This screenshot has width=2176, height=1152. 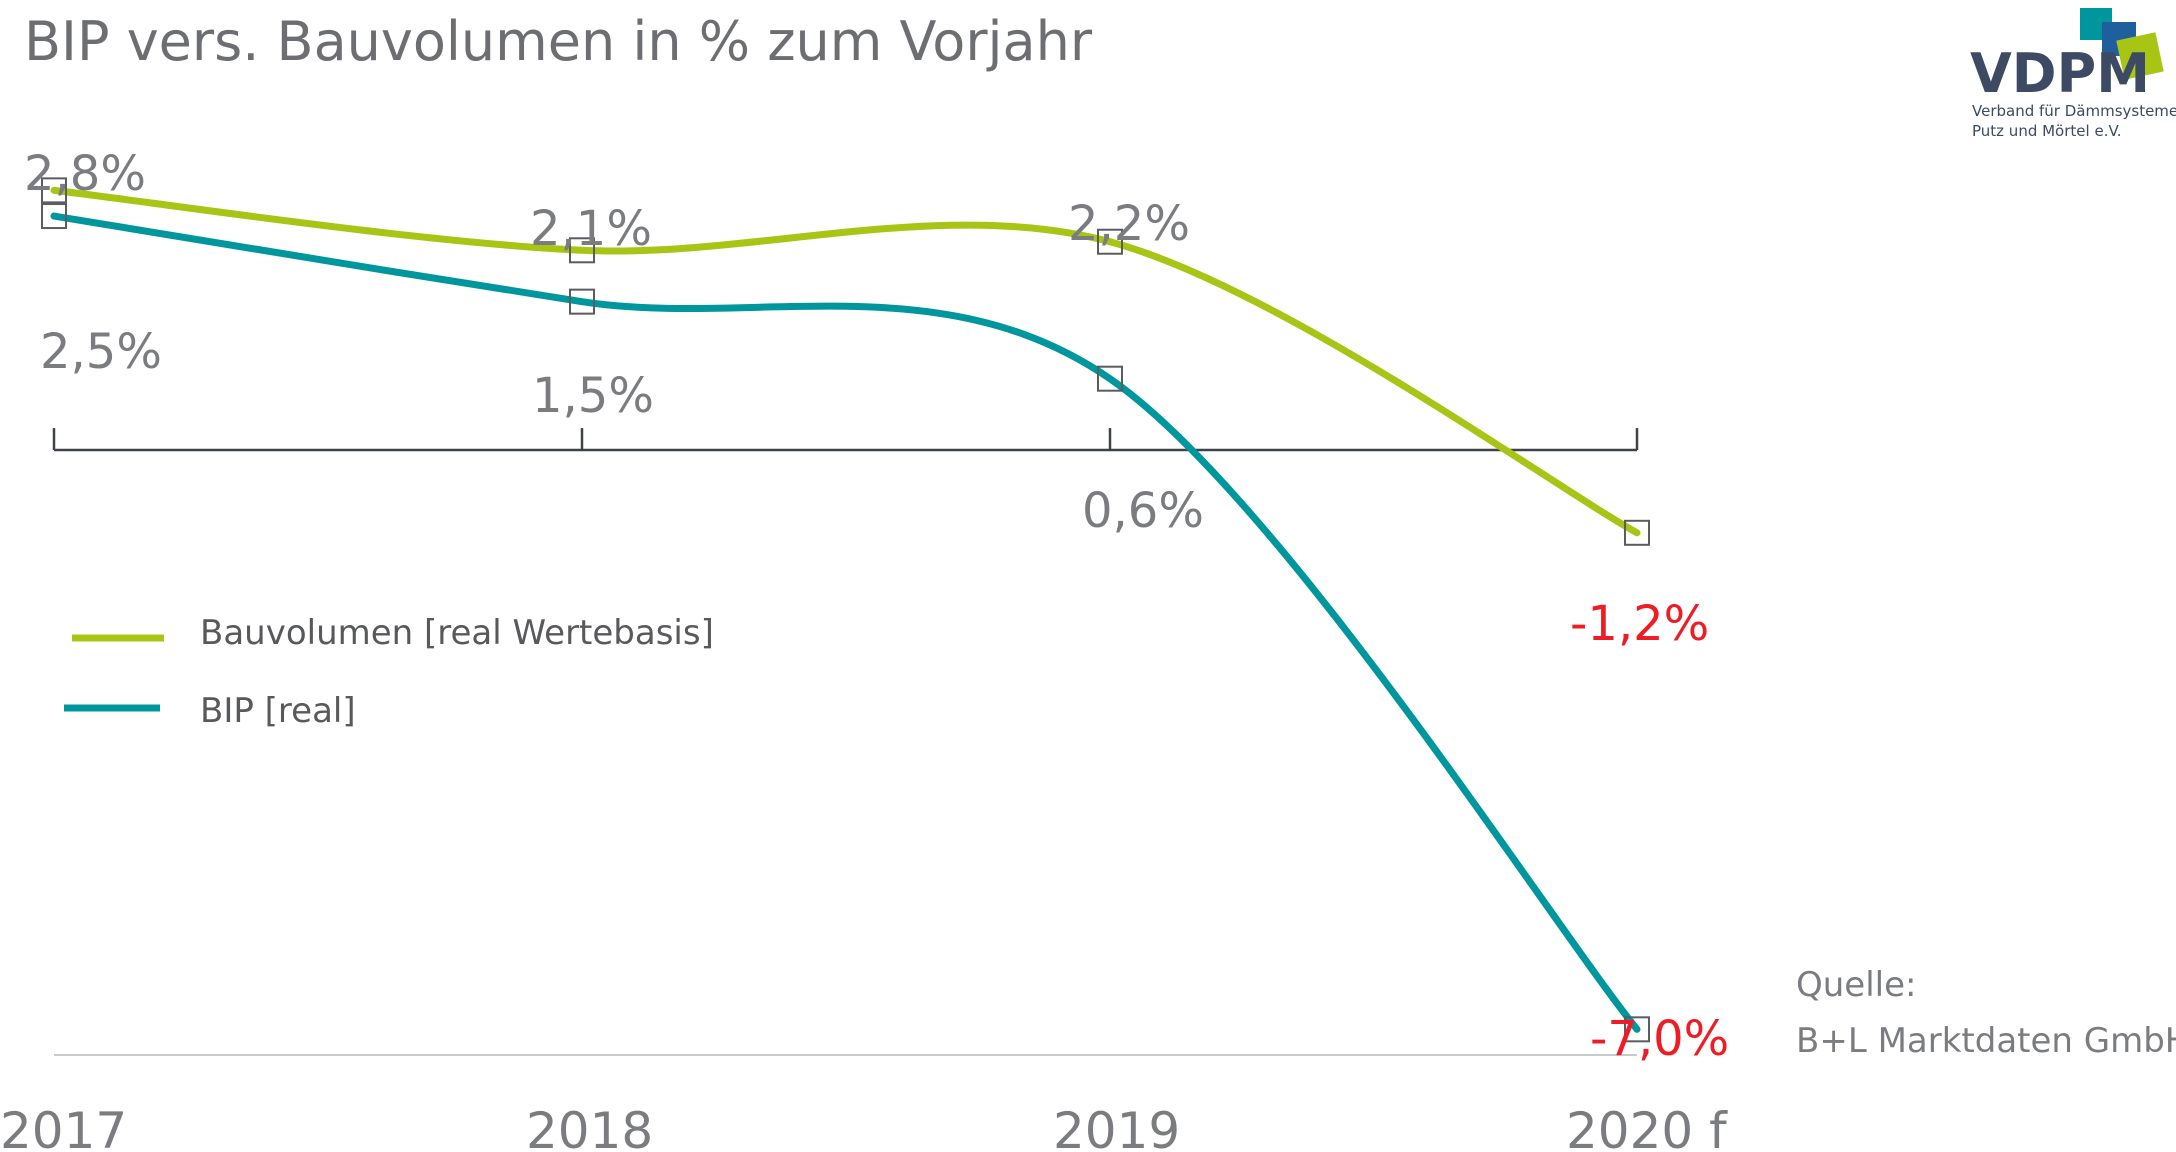 I want to click on x-axis-labels: 2017 2018 2019 2020 f, so click(x=864, y=1127).